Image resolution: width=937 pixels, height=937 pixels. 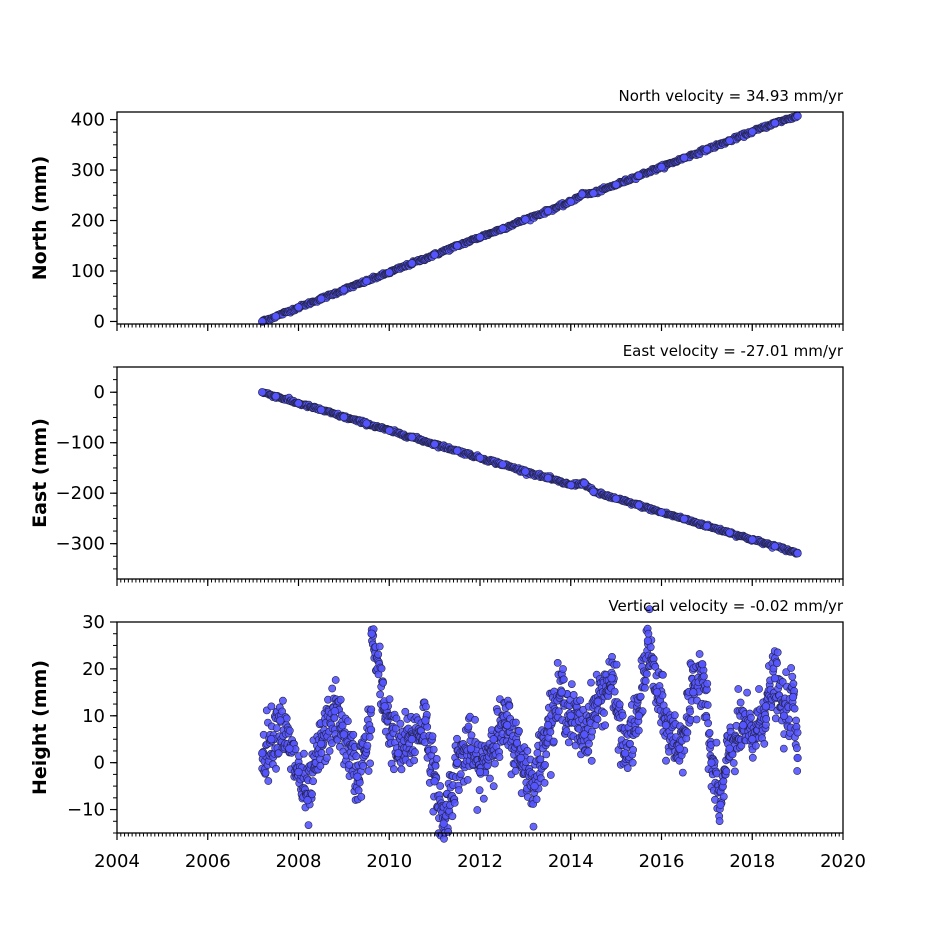 I want to click on xtick-label: 2008, so click(x=299, y=861).